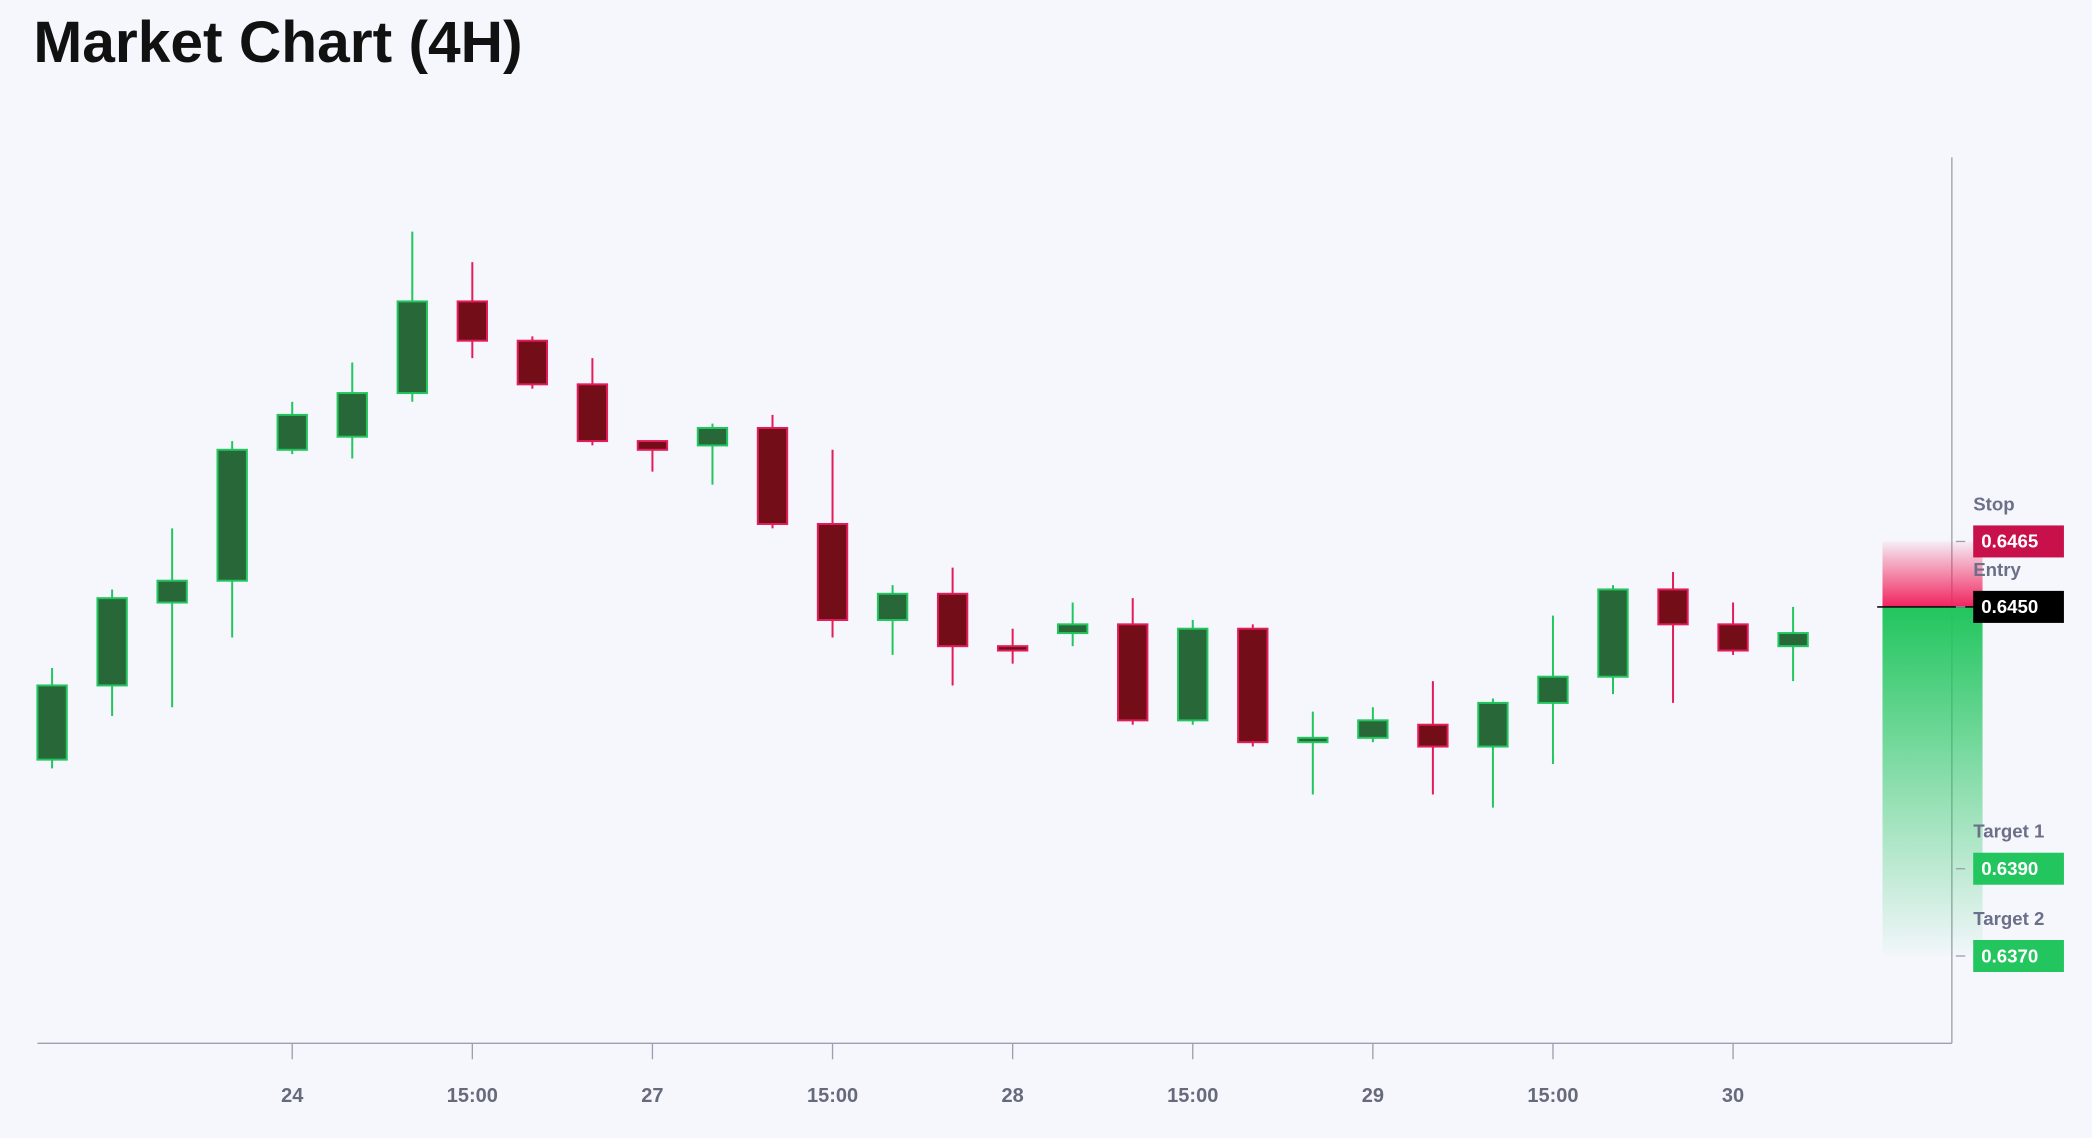  Describe the element at coordinates (2009, 606) in the screenshot. I see `level-value: 0.6450` at that location.